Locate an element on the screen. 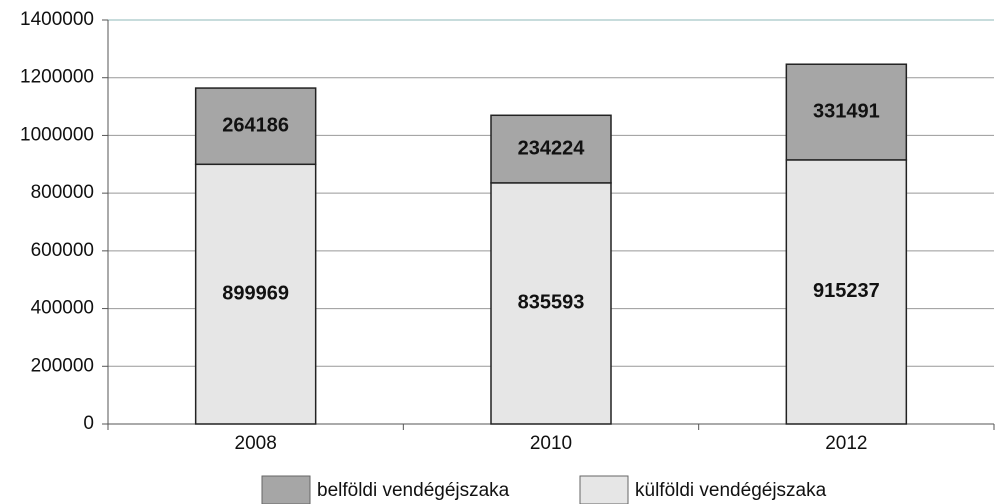 This screenshot has height=504, width=995. x-tick-label: 2008 is located at coordinates (256, 443).